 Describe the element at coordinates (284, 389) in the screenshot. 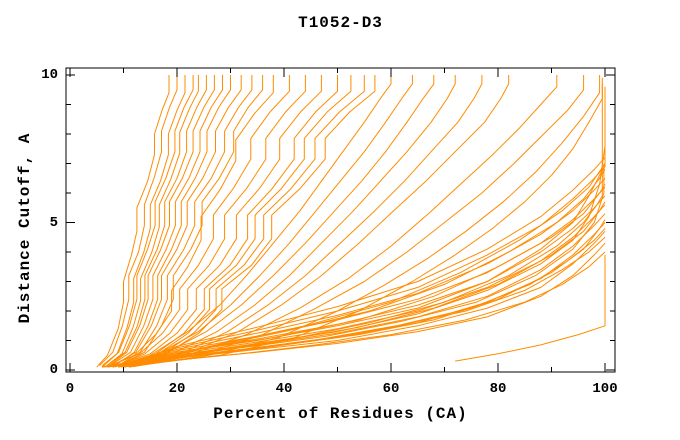

I see `x-tick-label: 40` at that location.